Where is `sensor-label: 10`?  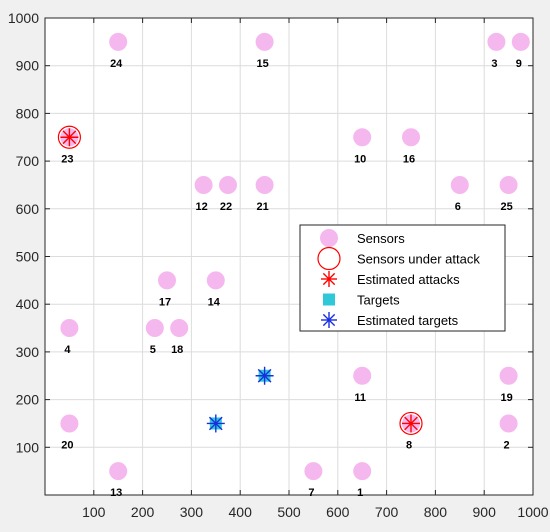
sensor-label: 10 is located at coordinates (360, 159).